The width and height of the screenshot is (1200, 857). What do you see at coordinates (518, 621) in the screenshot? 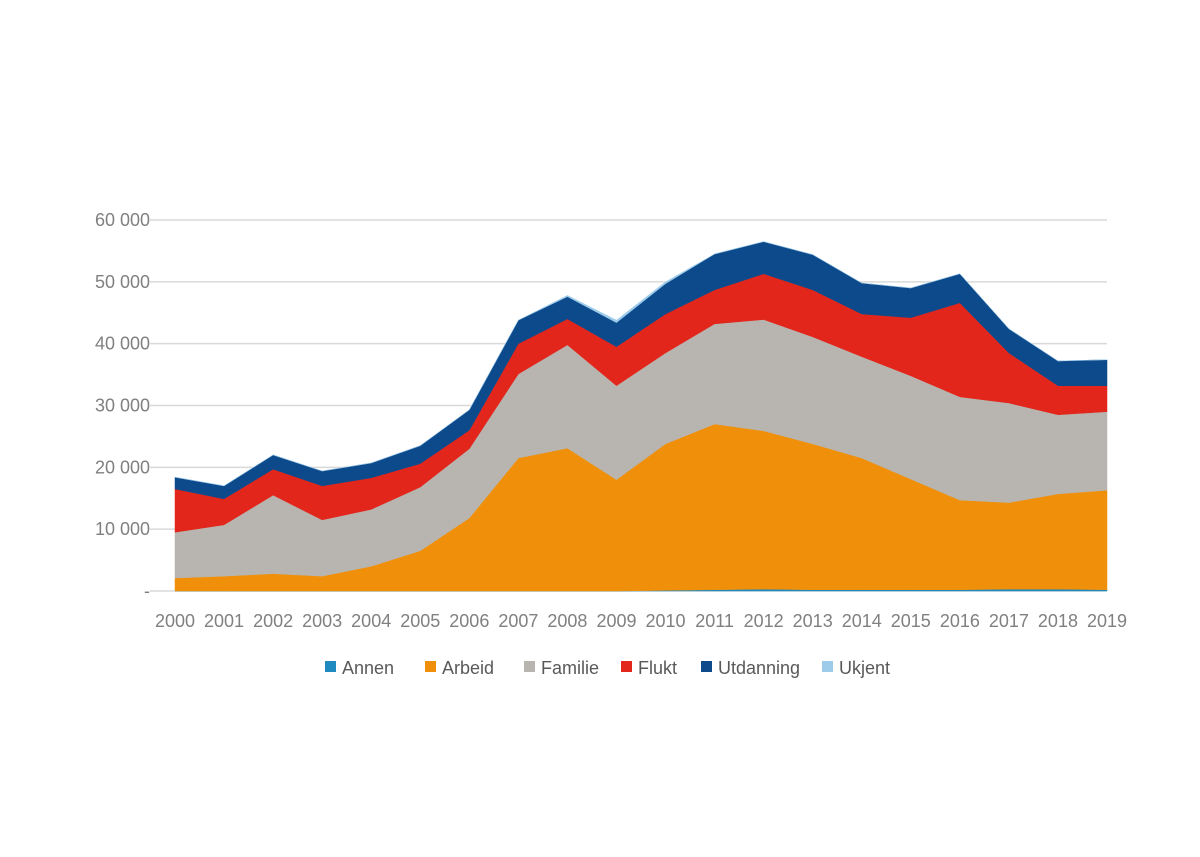
I see `x-tick-label: 2007` at bounding box center [518, 621].